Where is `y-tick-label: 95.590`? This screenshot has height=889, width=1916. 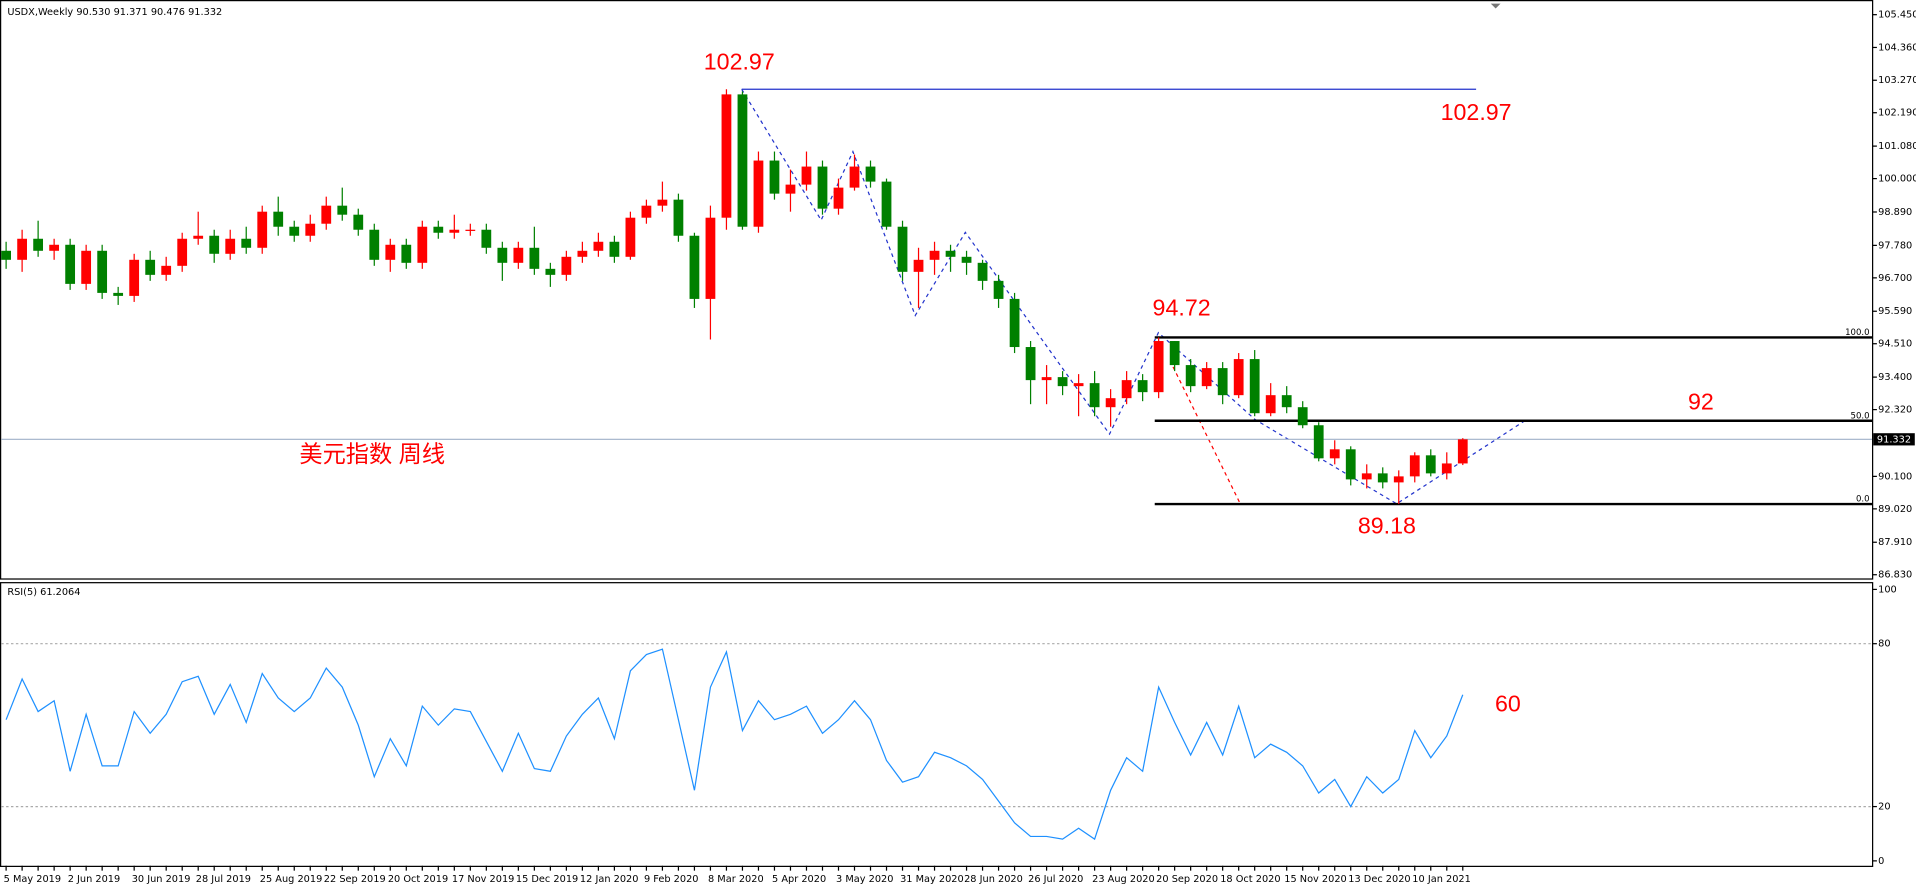
y-tick-label: 95.590 is located at coordinates (1895, 311).